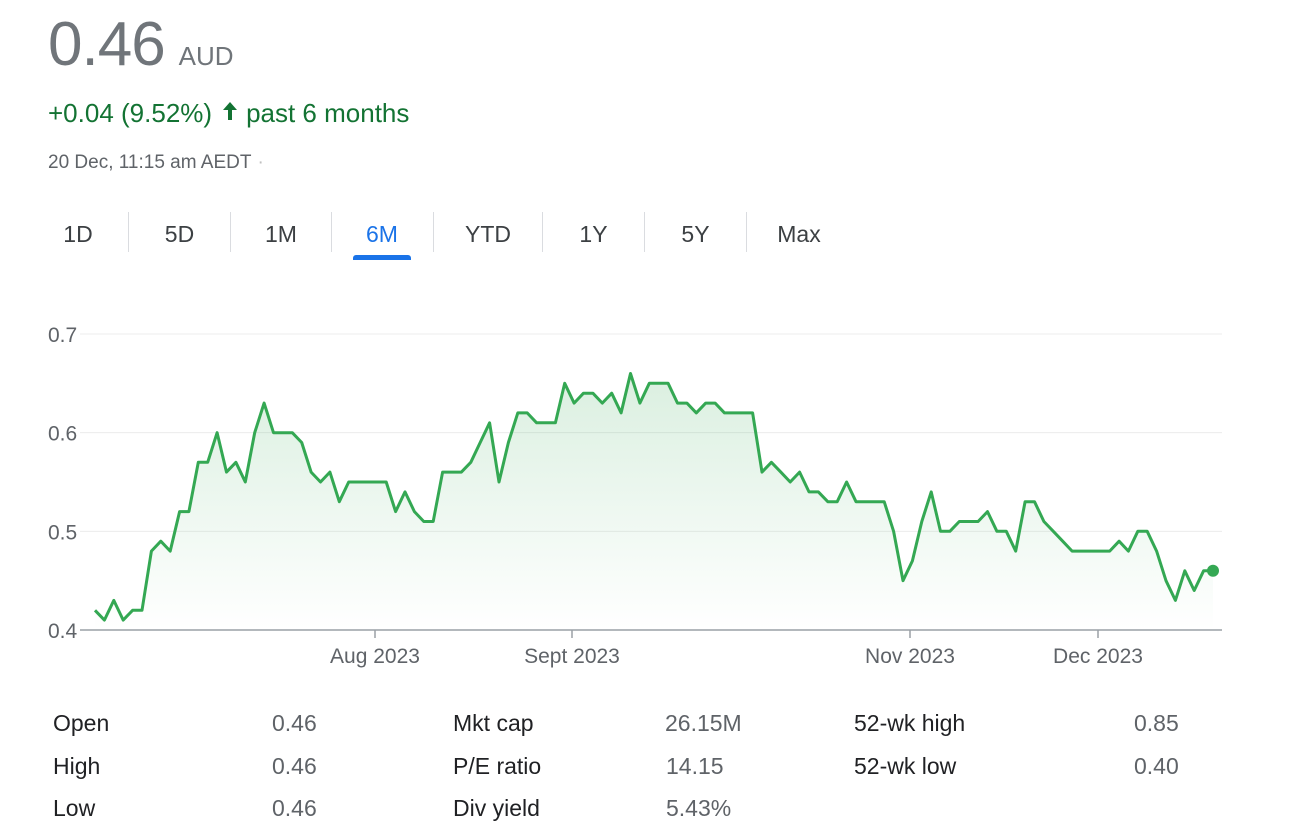 The image size is (1296, 836). Describe the element at coordinates (62, 335) in the screenshot. I see `y-tick-label: 0.7` at that location.